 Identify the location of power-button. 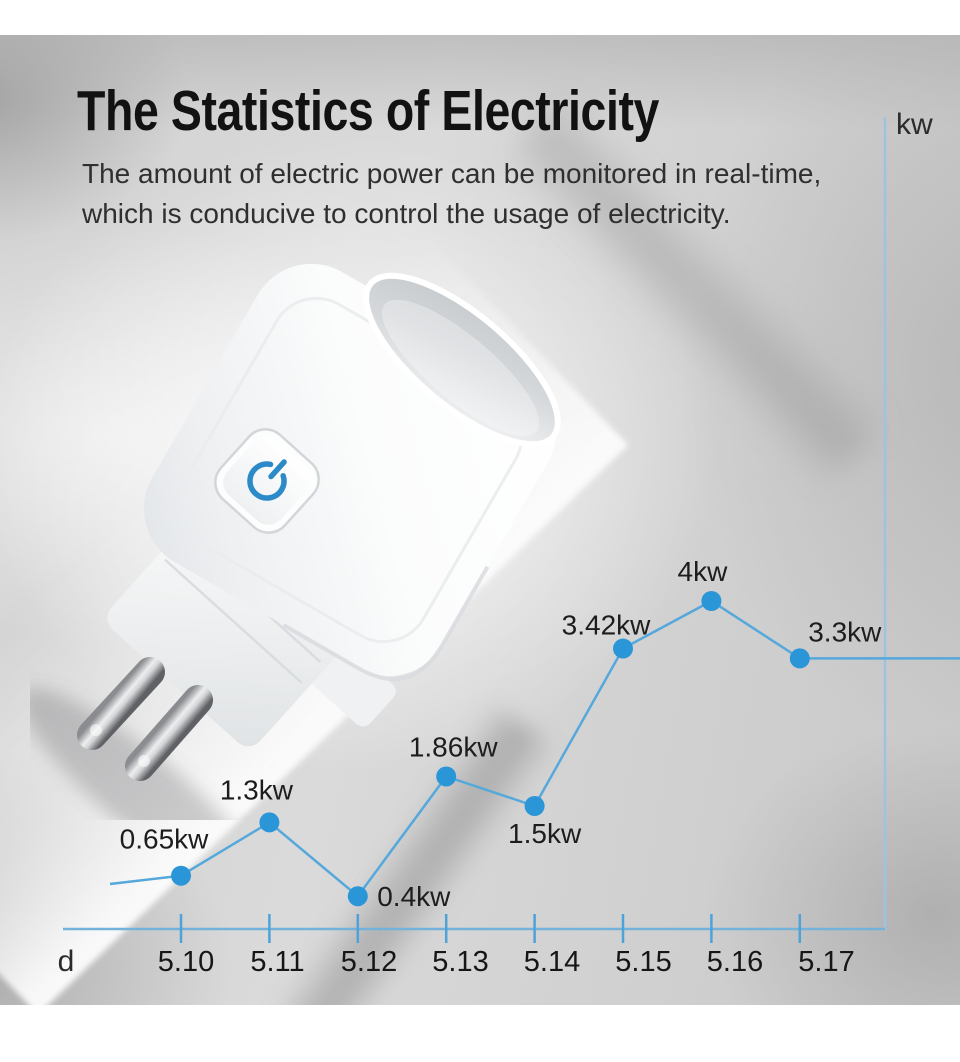
(267, 481).